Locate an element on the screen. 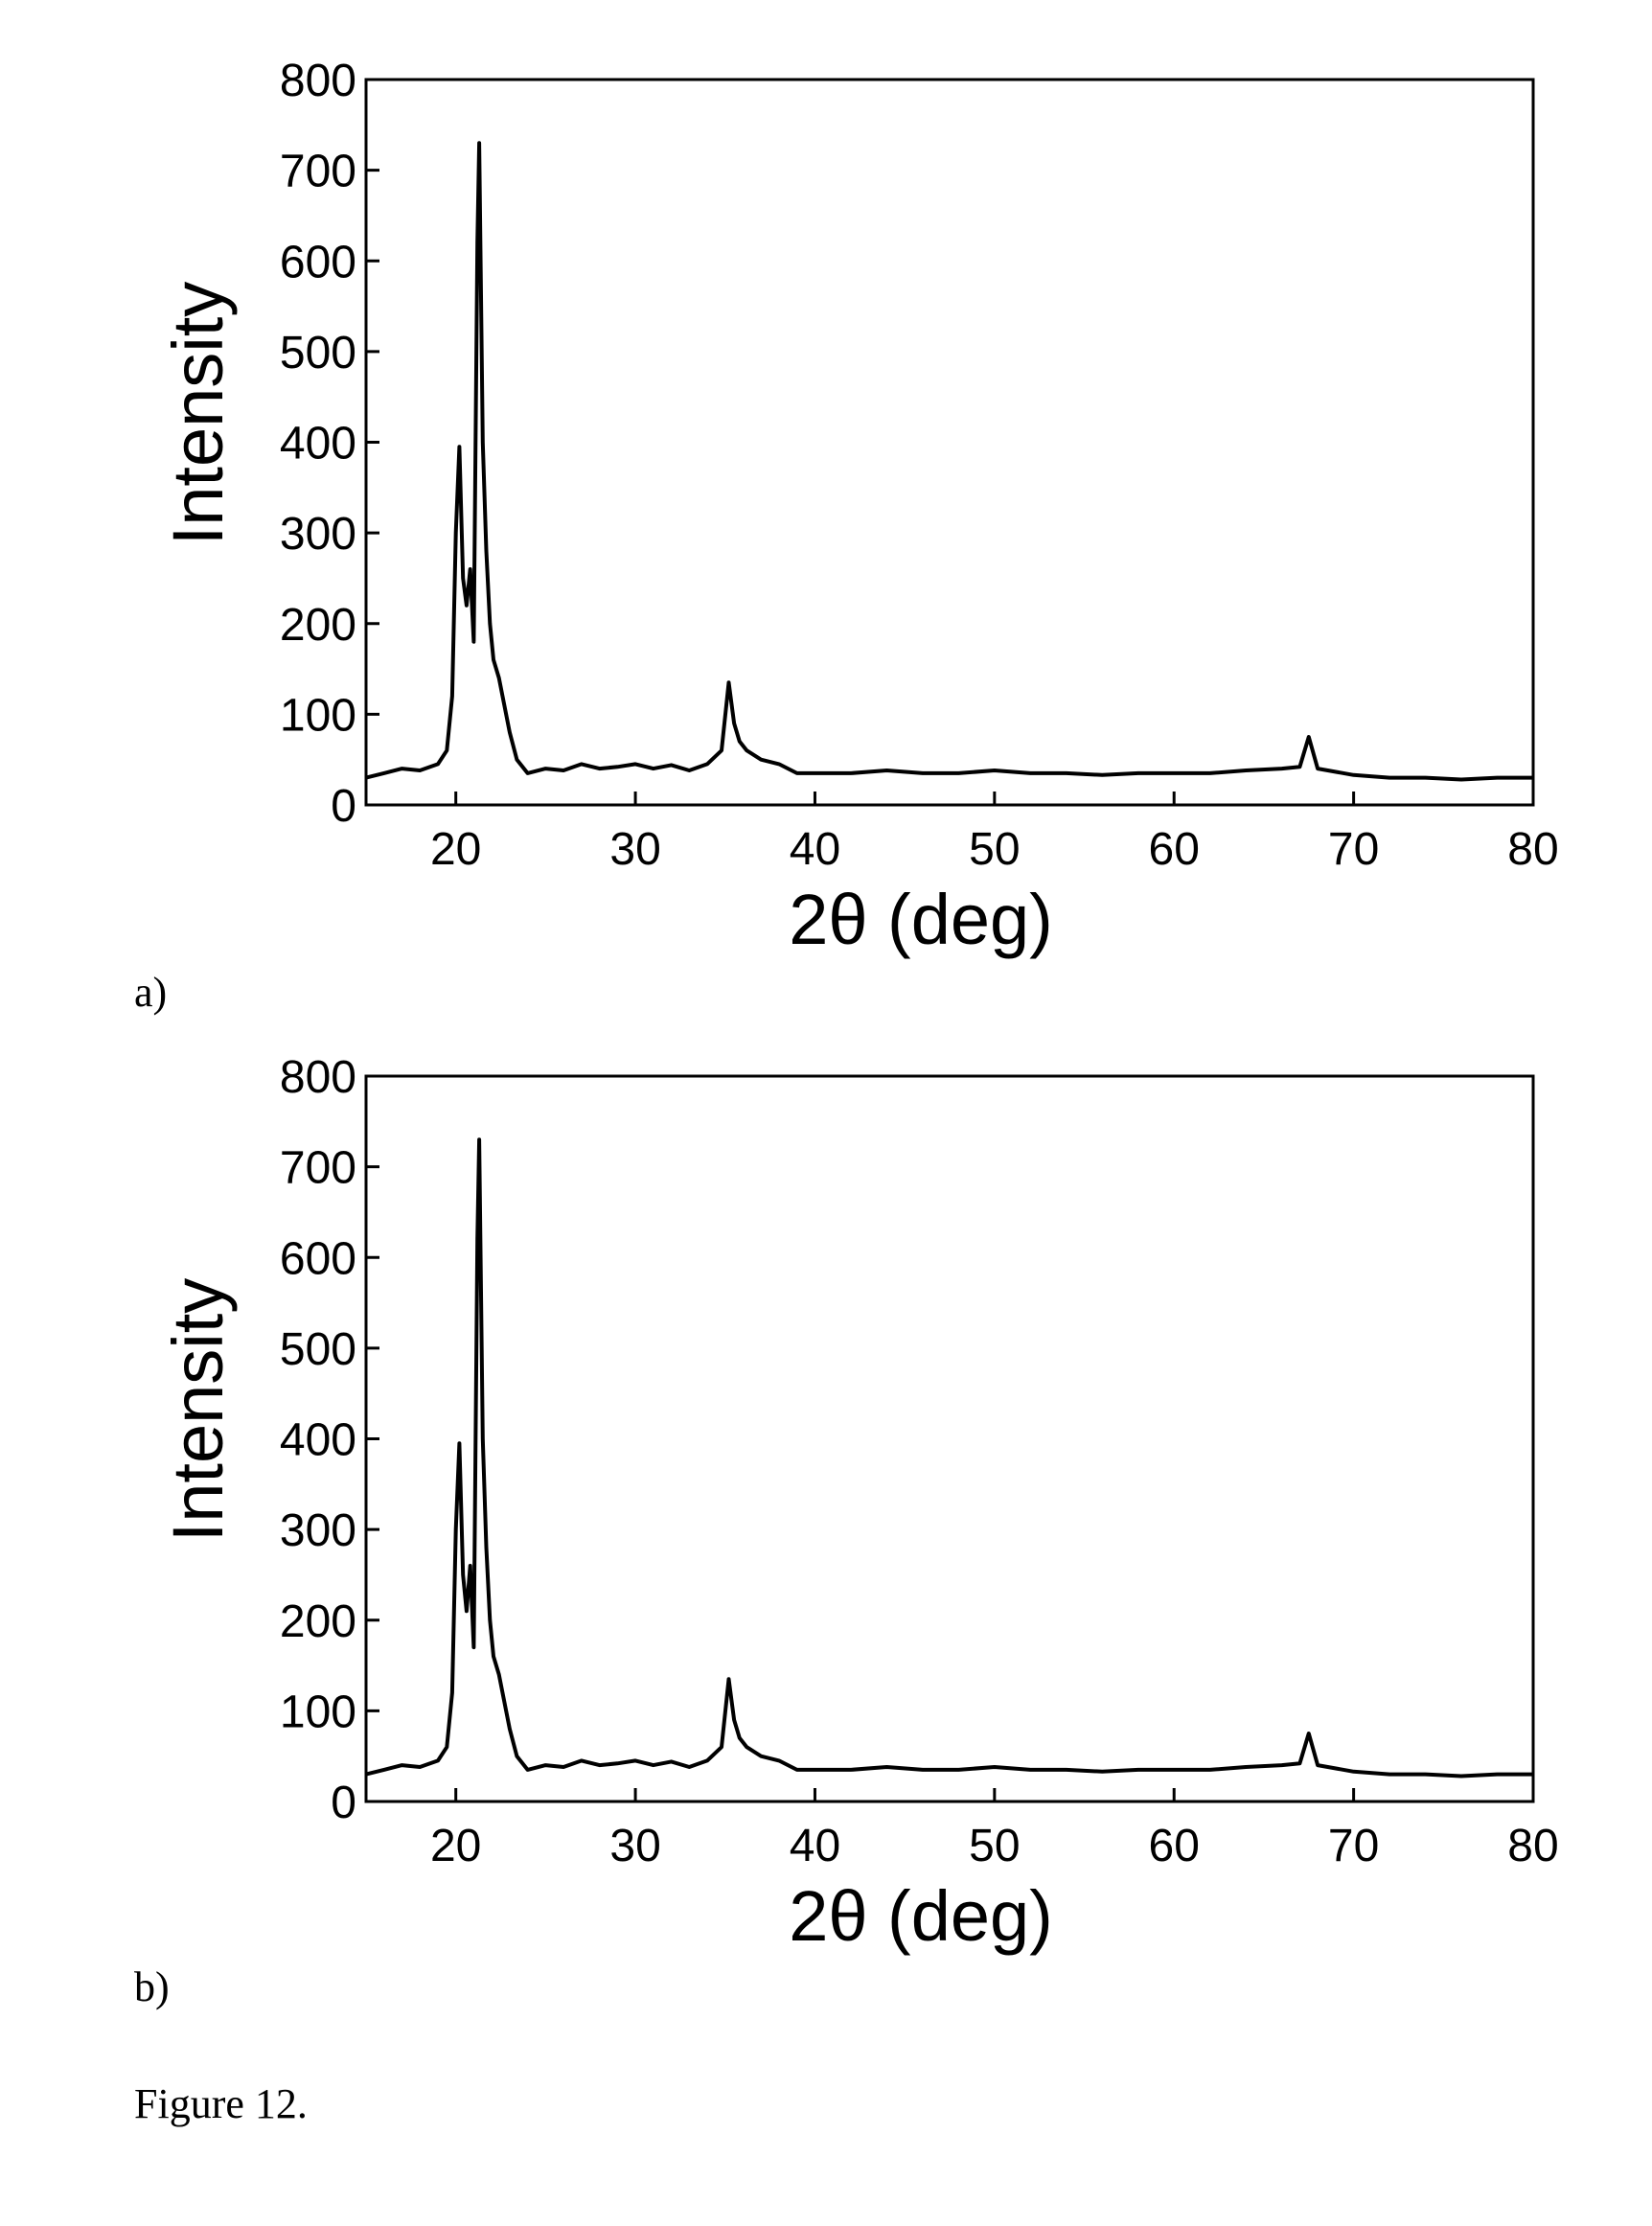 The height and width of the screenshot is (2226, 1652). figure-caption: Figure 12. is located at coordinates (221, 2103).